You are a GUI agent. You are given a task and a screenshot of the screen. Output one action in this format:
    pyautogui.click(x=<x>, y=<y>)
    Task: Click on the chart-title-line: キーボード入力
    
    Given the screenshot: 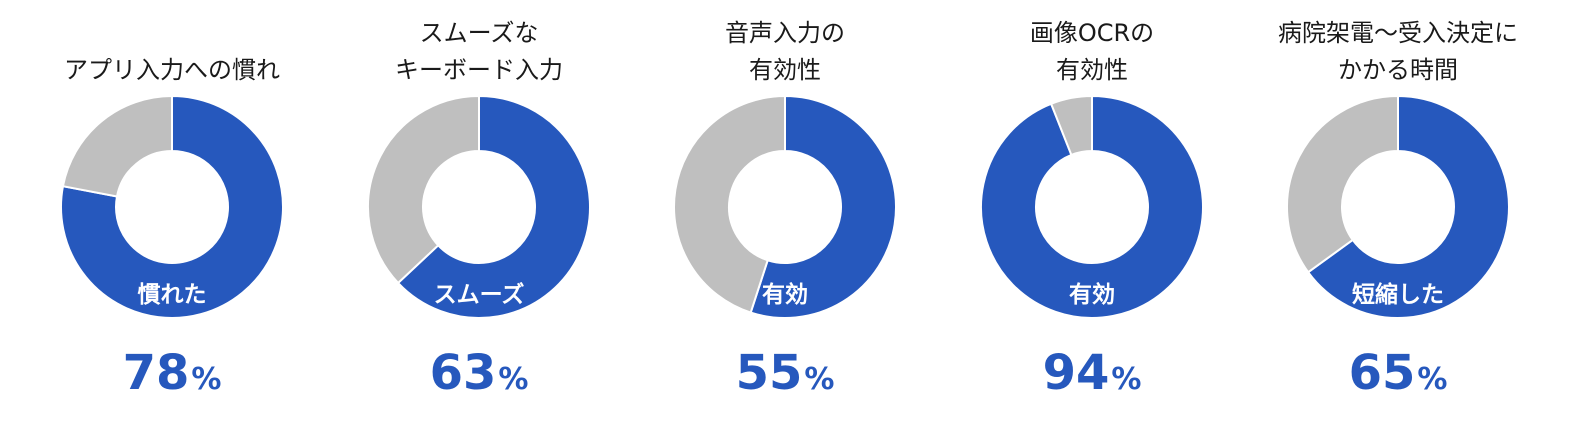 What is the action you would take?
    pyautogui.click(x=479, y=70)
    